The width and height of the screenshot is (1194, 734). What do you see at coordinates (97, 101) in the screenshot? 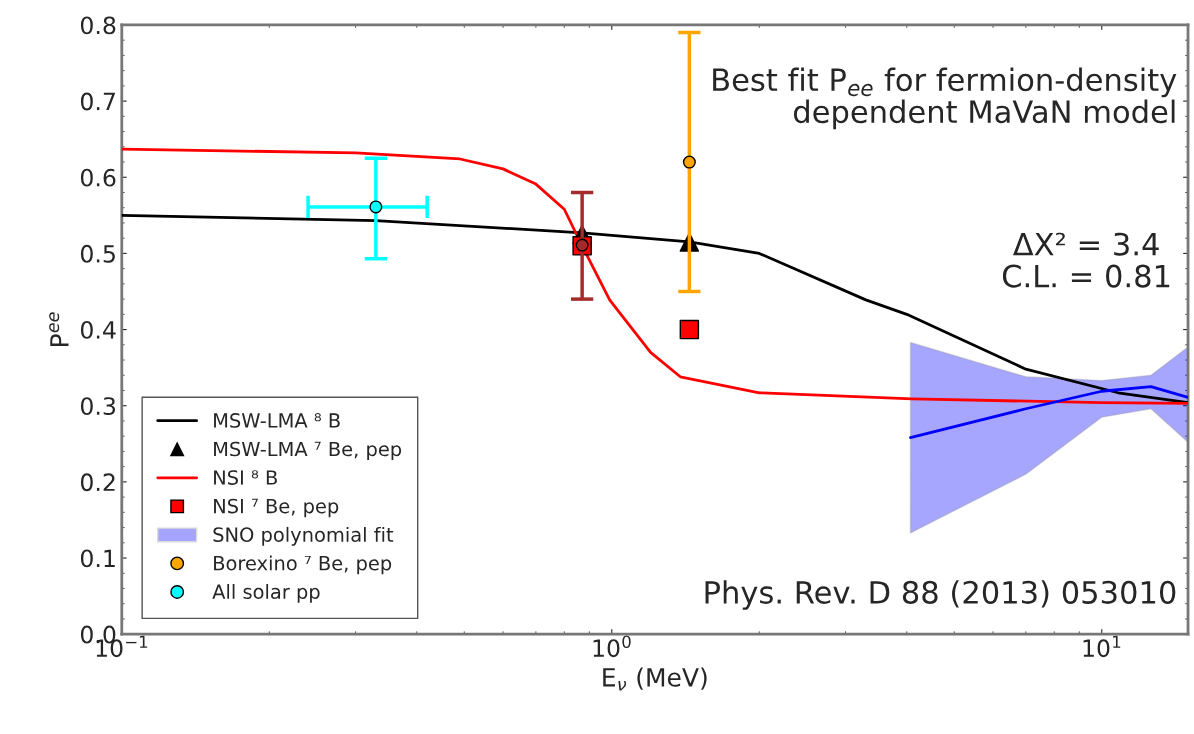
I see `y-tick-label: 0.7` at bounding box center [97, 101].